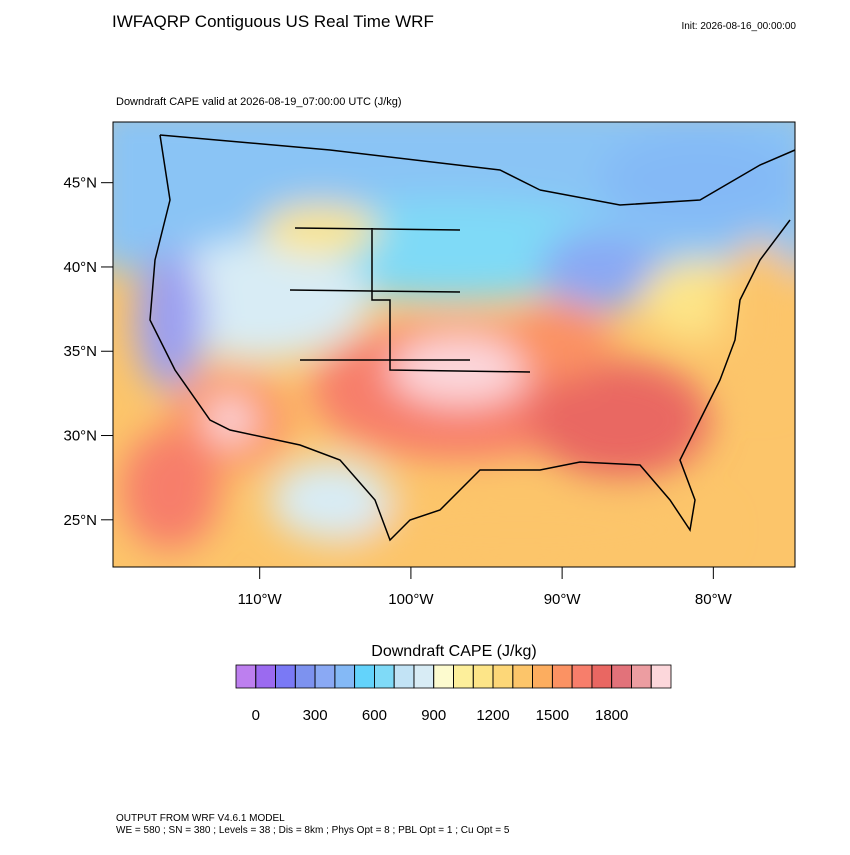  I want to click on colorbar-tick-label: 1500, so click(552, 715).